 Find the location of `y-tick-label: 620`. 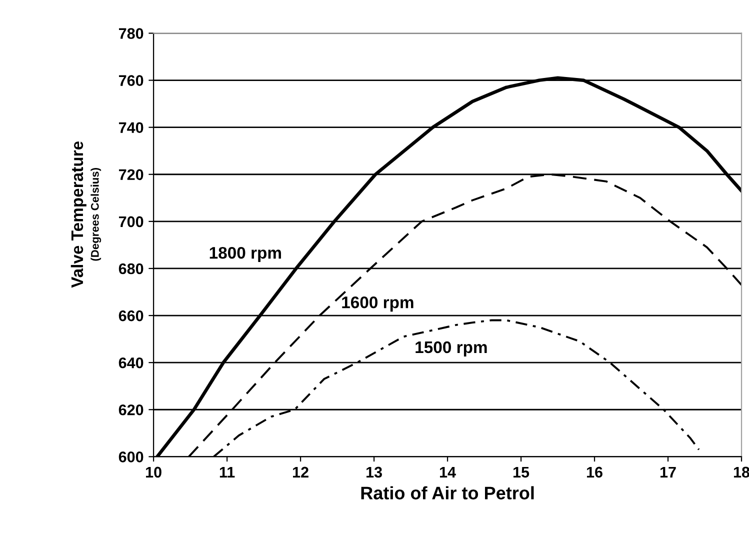

y-tick-label: 620 is located at coordinates (131, 410).